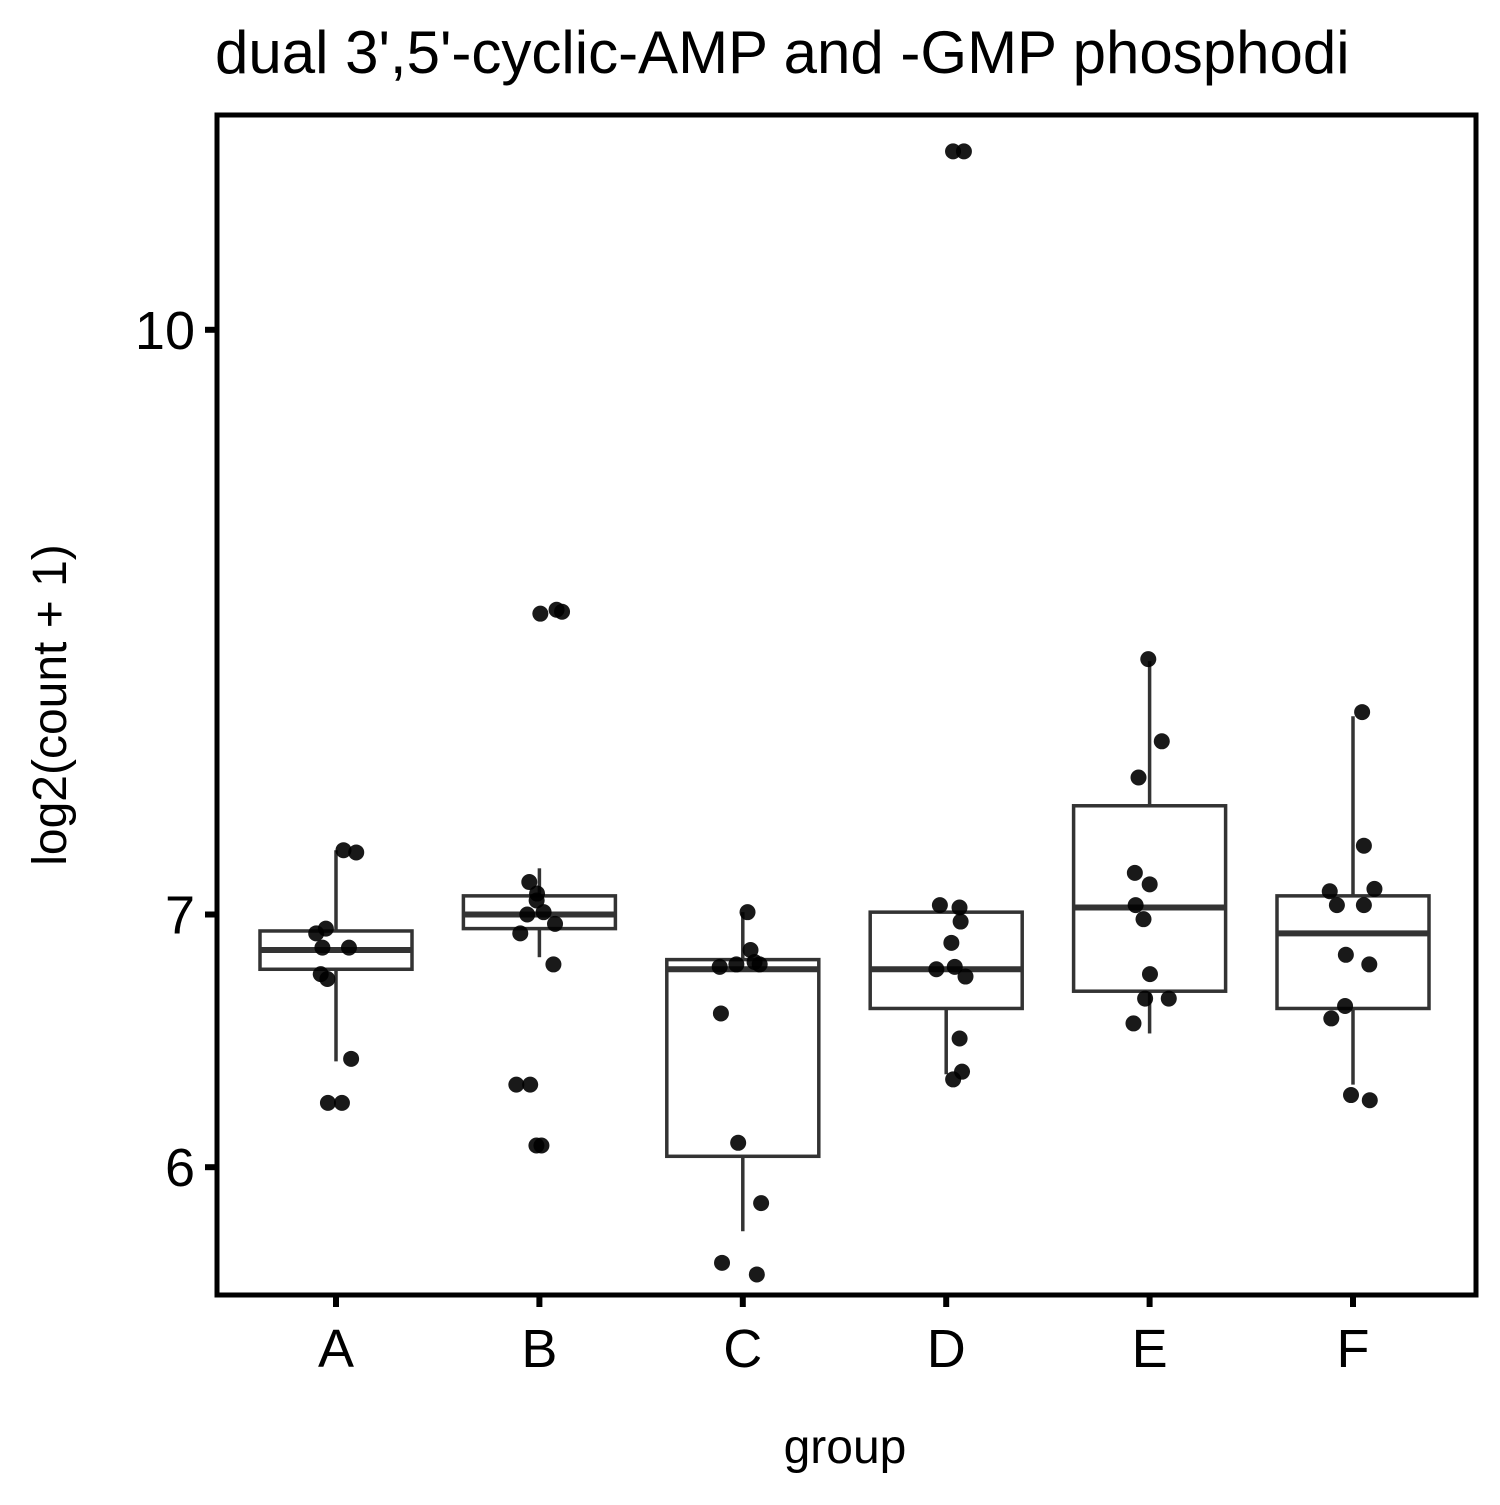 The height and width of the screenshot is (1505, 1500). Describe the element at coordinates (180, 1168) in the screenshot. I see `y-tick-label: 6` at that location.